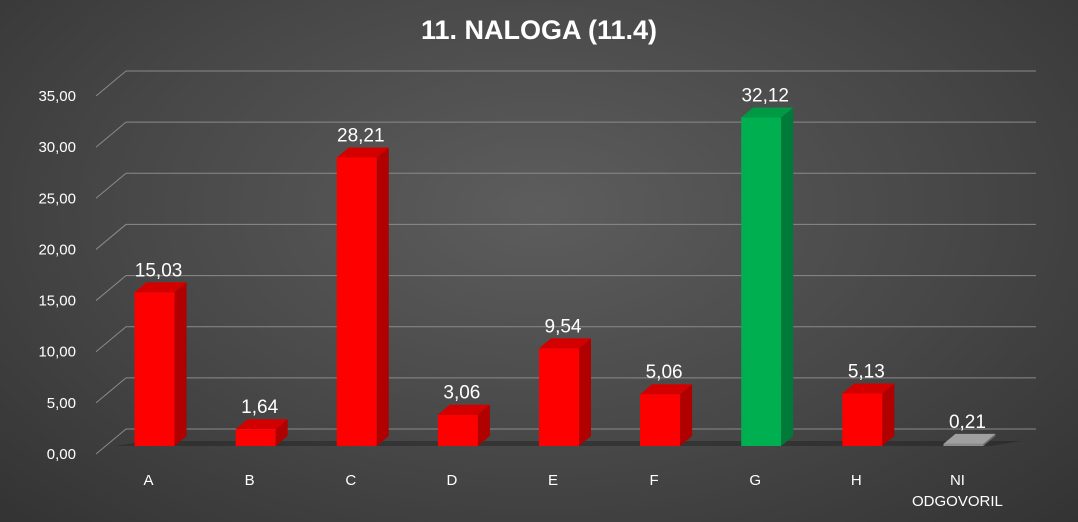 The image size is (1078, 522). Describe the element at coordinates (765, 95) in the screenshot. I see `data-label: 32,12` at that location.